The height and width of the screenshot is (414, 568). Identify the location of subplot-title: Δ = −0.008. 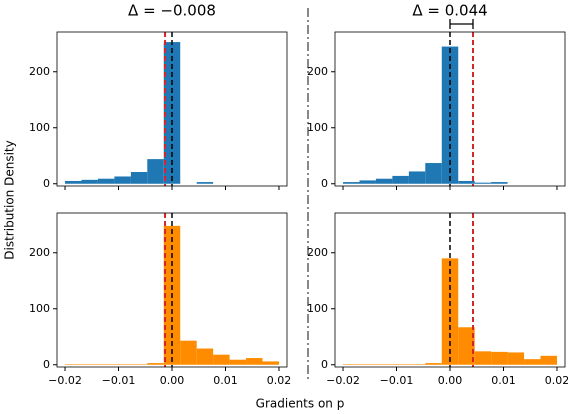
(172, 11).